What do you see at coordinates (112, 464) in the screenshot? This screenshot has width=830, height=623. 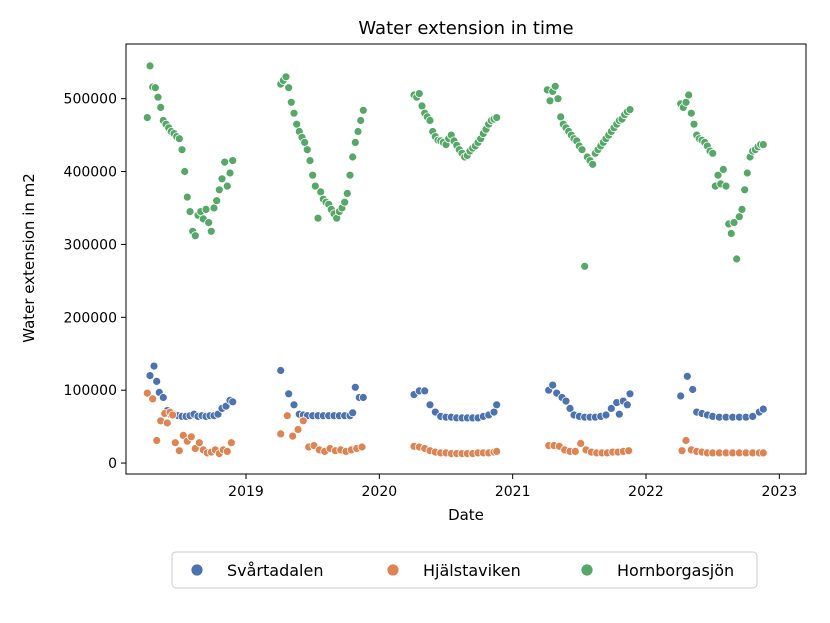 I see `y-tick-label: 0` at bounding box center [112, 464].